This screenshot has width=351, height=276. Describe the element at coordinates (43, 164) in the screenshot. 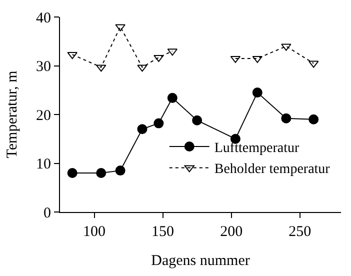

I see `y-tick-label: 10` at that location.